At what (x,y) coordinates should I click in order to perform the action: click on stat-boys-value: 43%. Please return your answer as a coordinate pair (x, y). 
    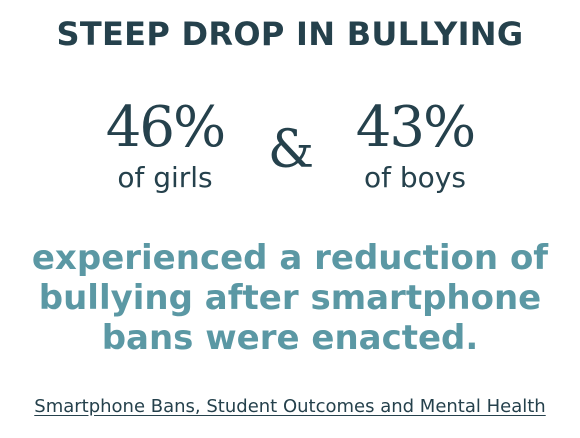
    Looking at the image, I should click on (415, 127).